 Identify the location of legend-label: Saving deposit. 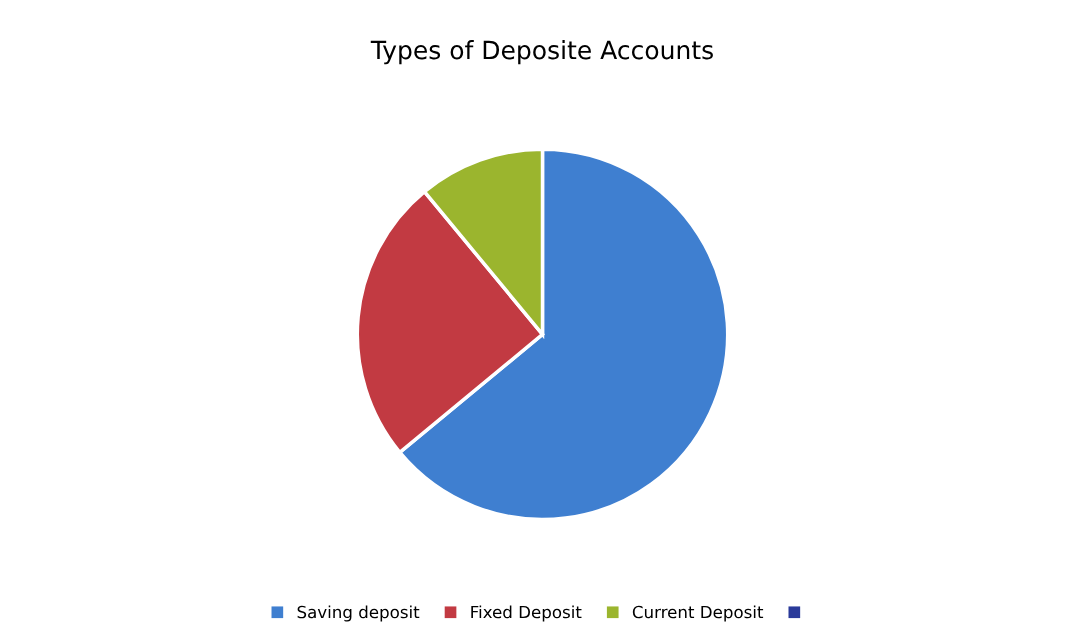
(358, 613).